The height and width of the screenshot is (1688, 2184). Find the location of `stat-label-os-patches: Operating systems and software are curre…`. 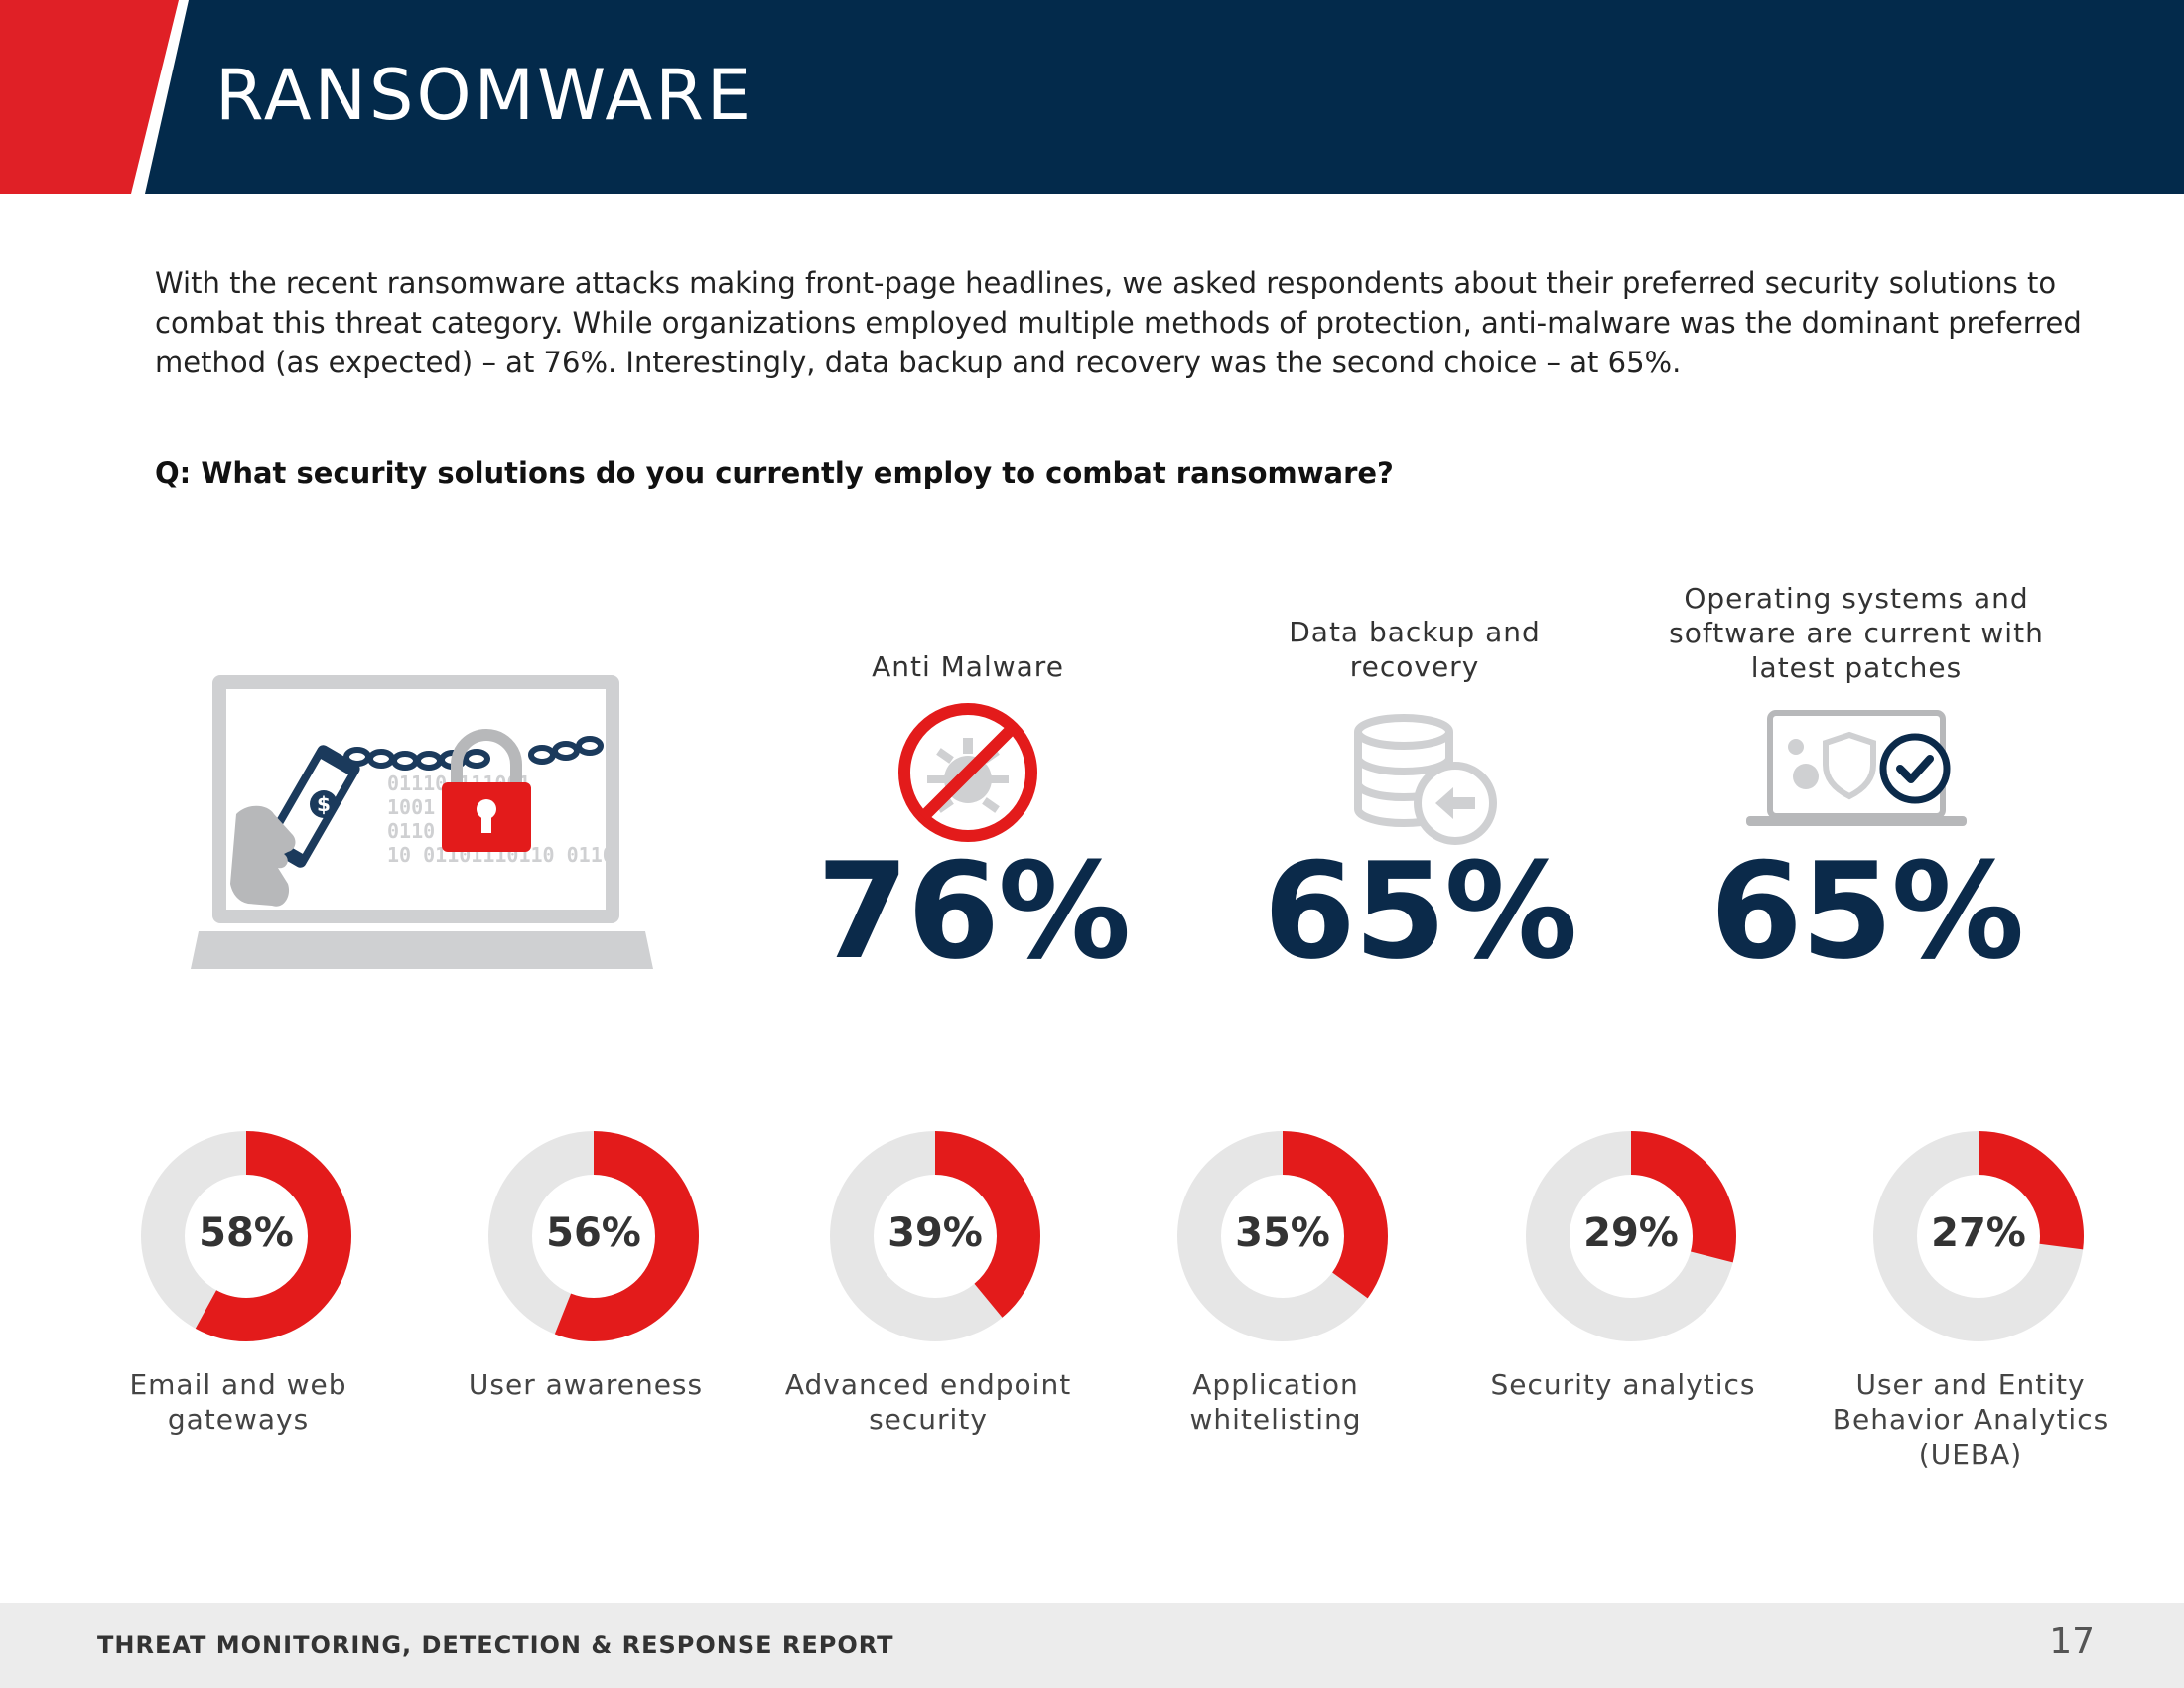

stat-label-os-patches: Operating systems and software are curre… is located at coordinates (1856, 633).